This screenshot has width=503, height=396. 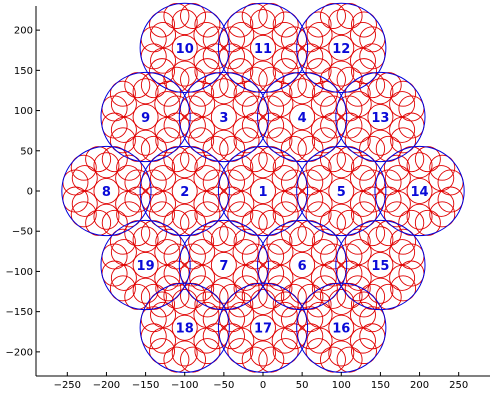 I want to click on y-tick-label: 50, so click(x=26, y=151).